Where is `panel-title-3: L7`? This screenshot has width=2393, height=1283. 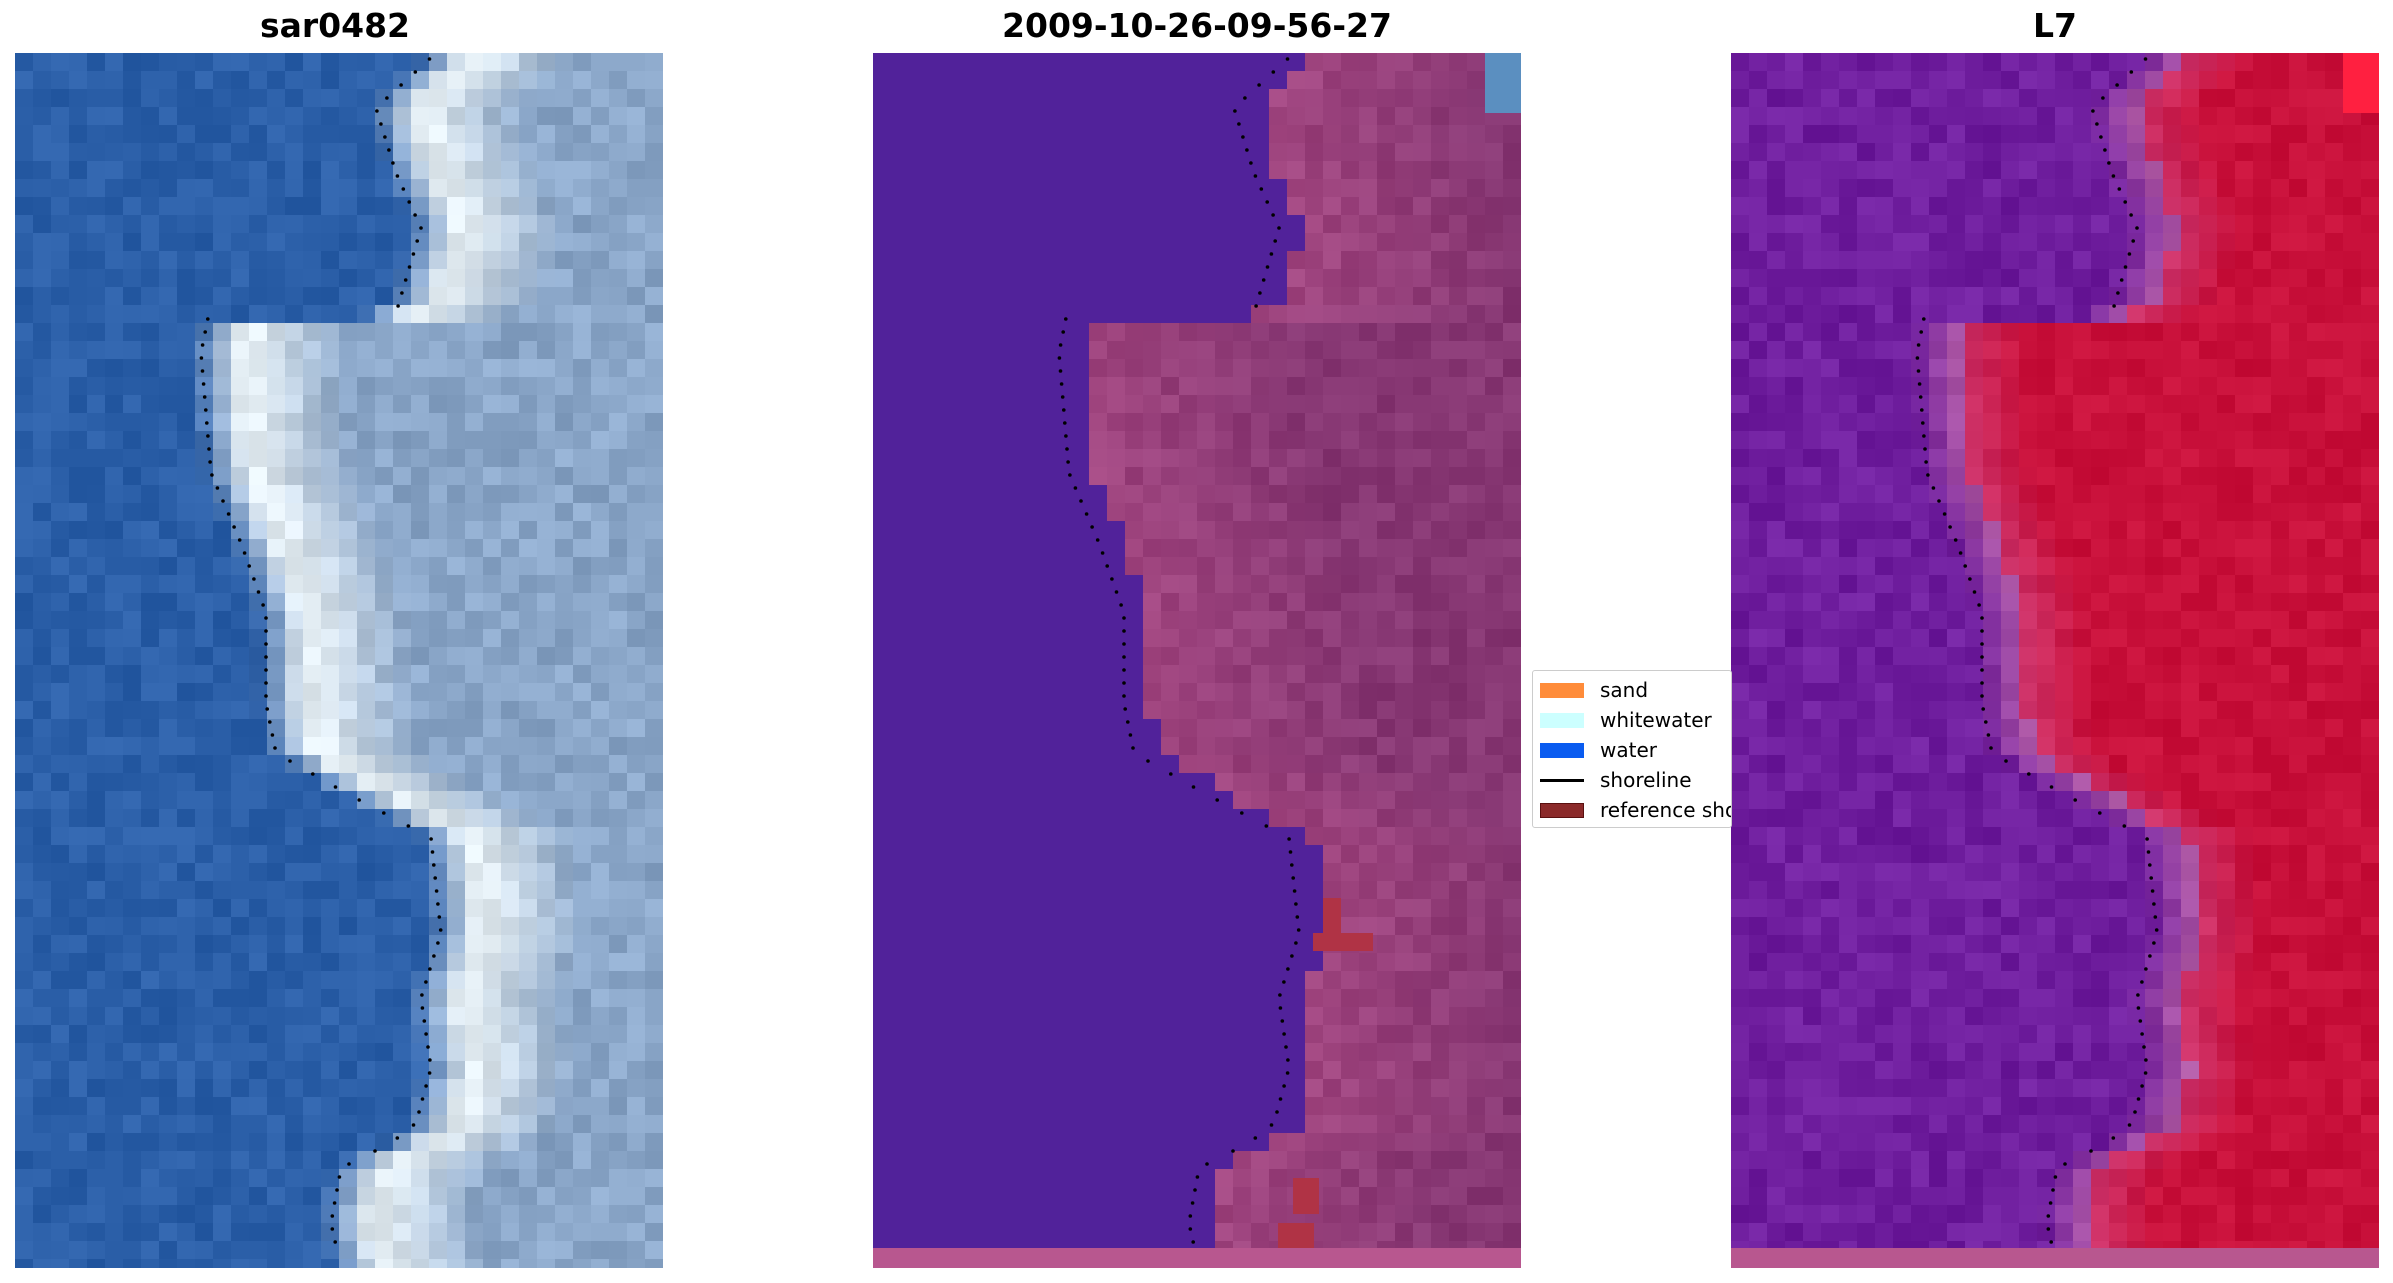
panel-title-3: L7 is located at coordinates (2055, 25).